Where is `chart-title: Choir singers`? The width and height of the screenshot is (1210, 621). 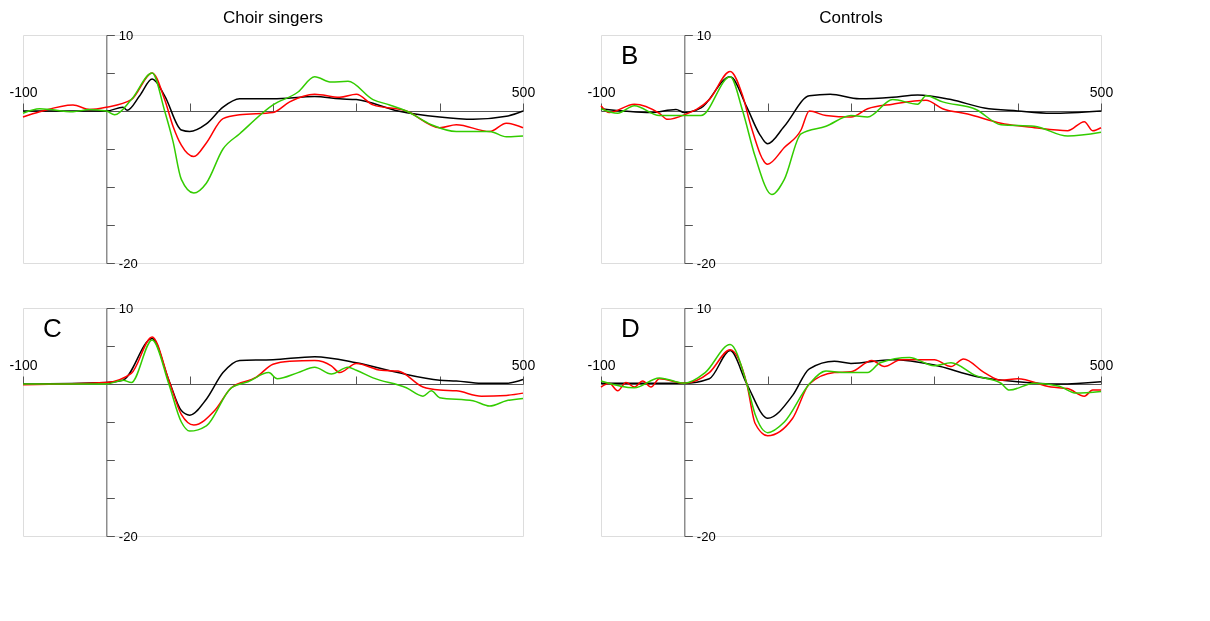 chart-title: Choir singers is located at coordinates (273, 17).